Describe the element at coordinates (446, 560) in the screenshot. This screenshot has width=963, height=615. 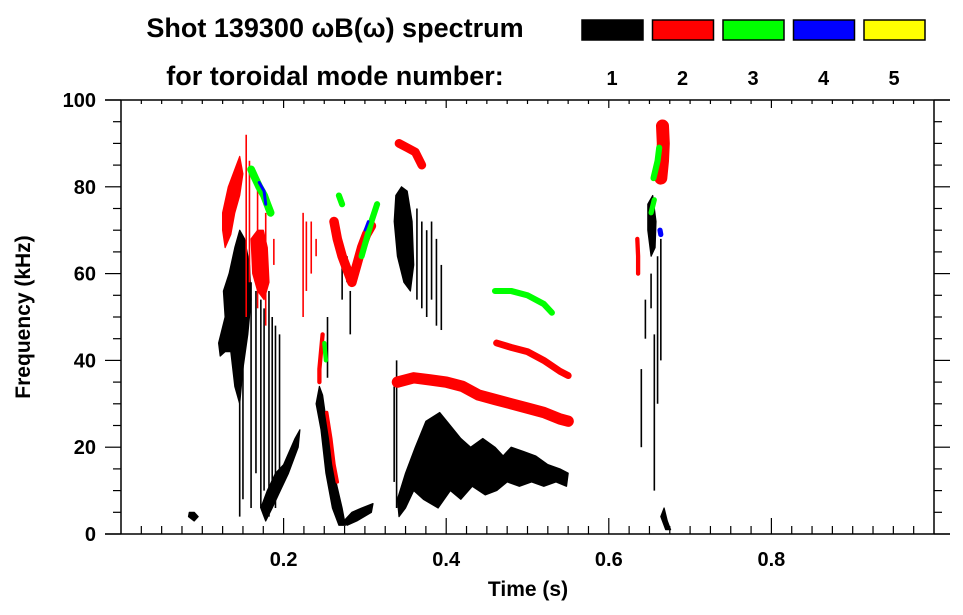
I see `x-tick-label: 0.4` at that location.